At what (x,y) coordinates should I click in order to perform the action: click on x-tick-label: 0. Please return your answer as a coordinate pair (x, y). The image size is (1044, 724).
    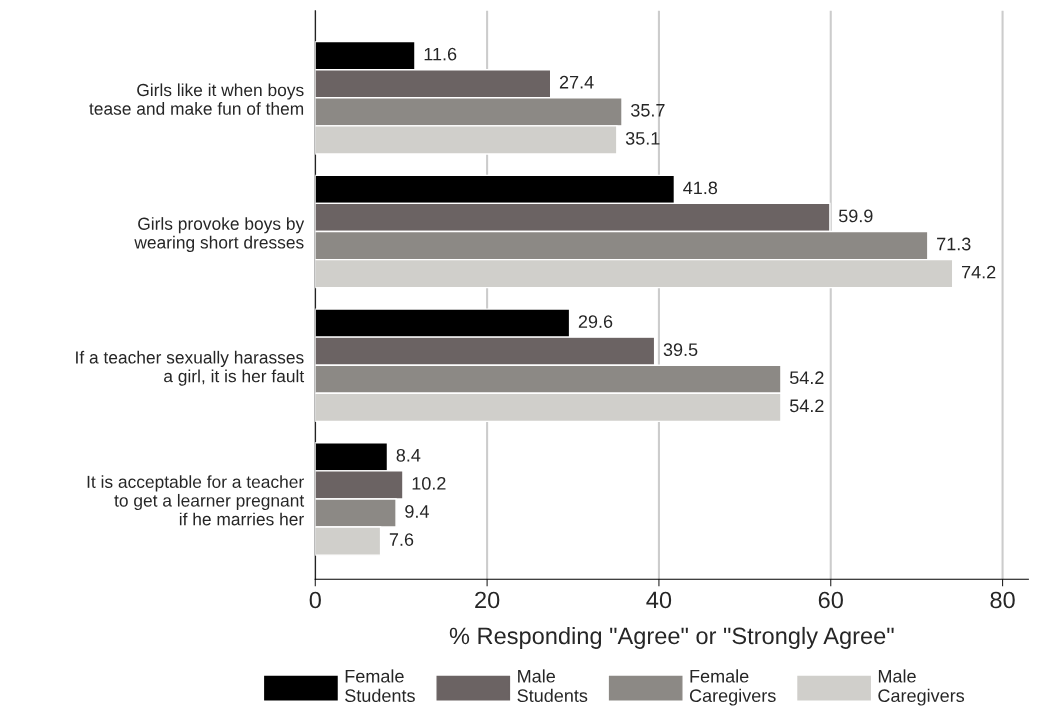
    Looking at the image, I should click on (315, 600).